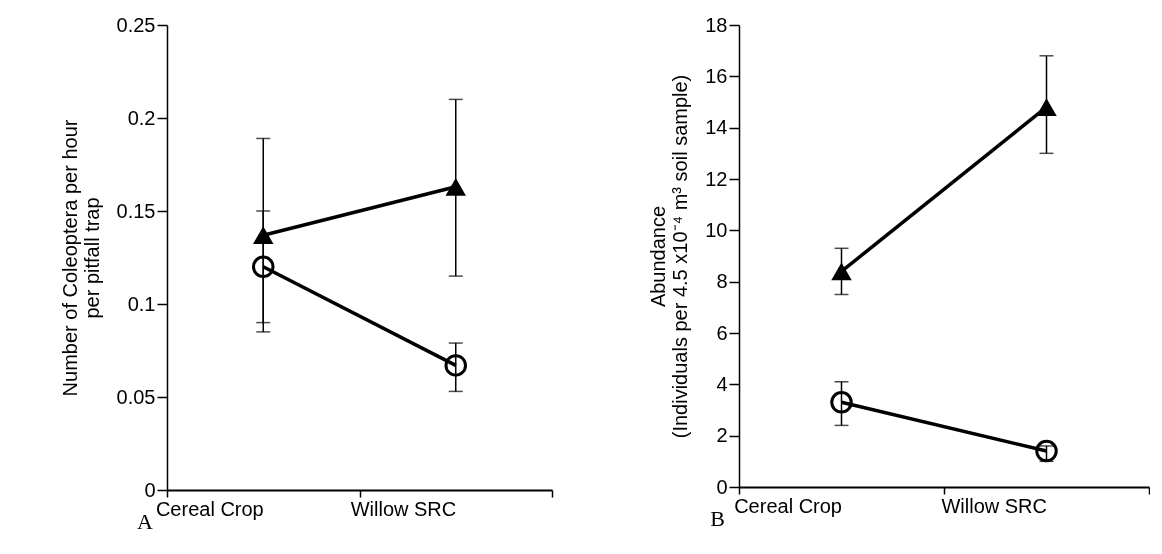 The image size is (1162, 554). I want to click on y-tick-label: 0.2, so click(141, 117).